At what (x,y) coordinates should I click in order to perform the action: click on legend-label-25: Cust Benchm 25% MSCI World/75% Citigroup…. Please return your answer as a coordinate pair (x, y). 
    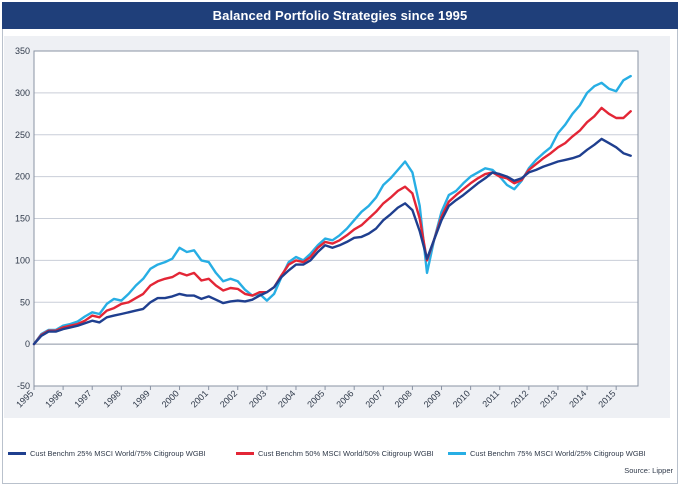
    Looking at the image, I should click on (118, 453).